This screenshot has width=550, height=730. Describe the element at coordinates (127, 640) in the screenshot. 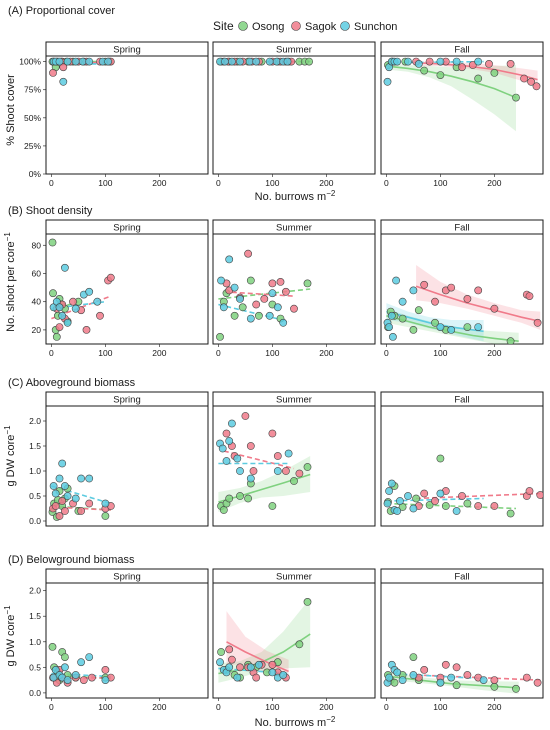

I see `panel--d-belowground-biomass-spring: Spring 0 100 200` at that location.